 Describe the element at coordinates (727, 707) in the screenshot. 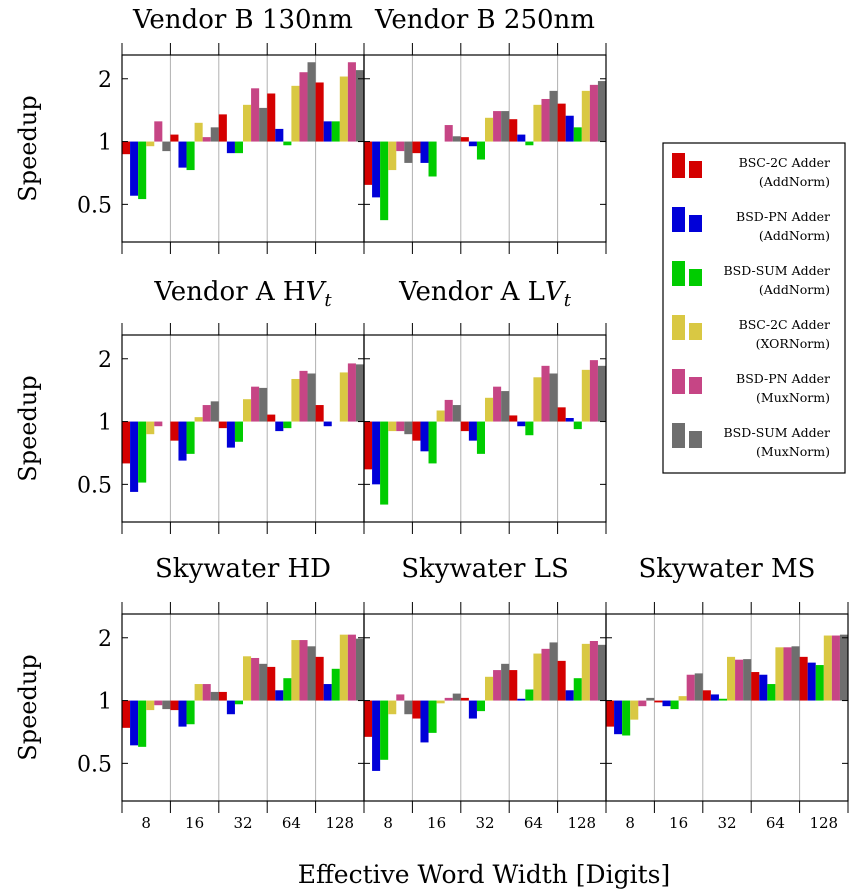

I see `panel-frame` at that location.